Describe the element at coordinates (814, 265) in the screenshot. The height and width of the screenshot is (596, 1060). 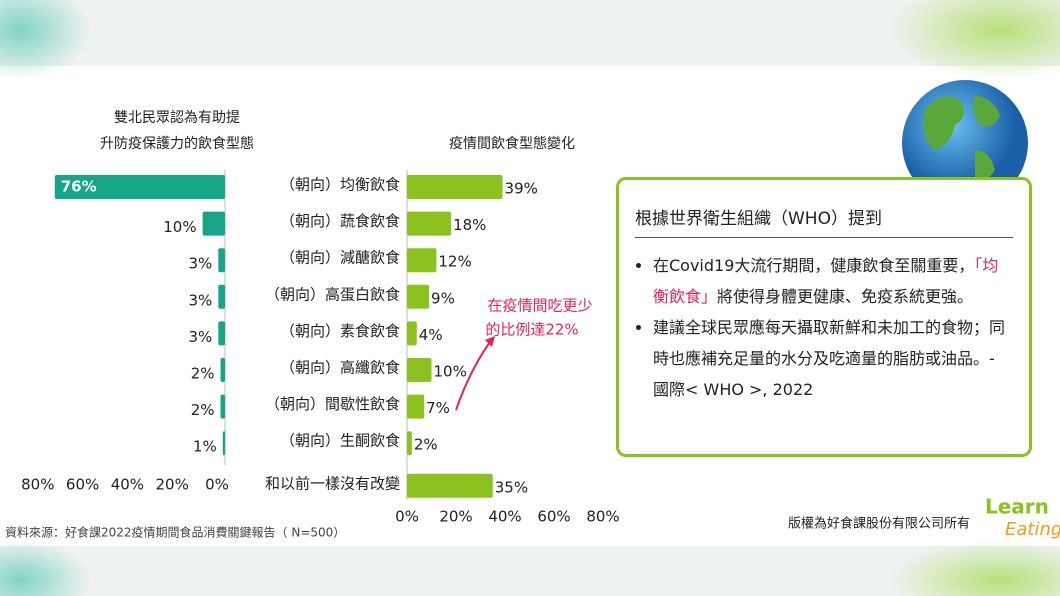
I see `text: 在Covid19大流行期間，健康飲食至關重要，` at that location.